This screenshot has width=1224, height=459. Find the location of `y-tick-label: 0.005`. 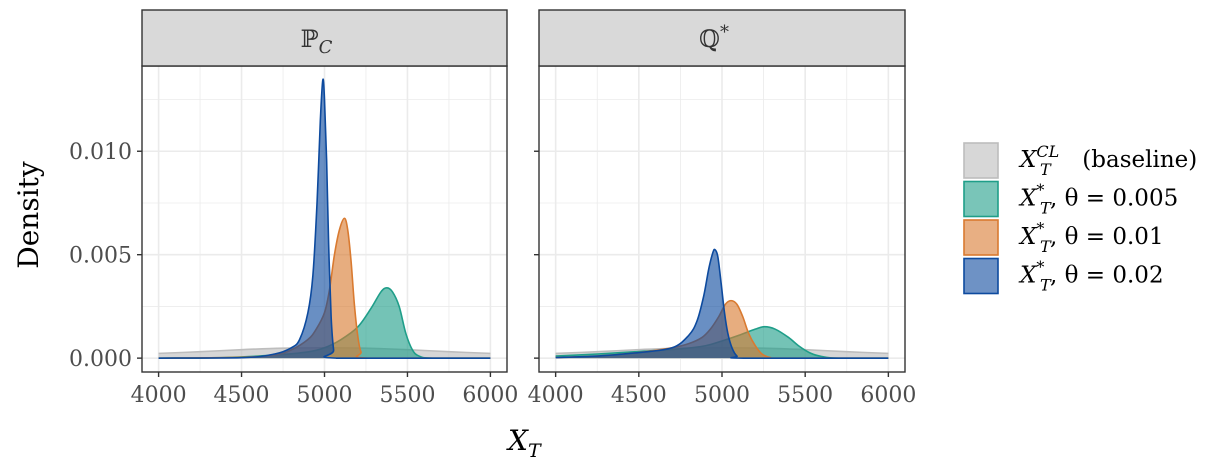

y-tick-label: 0.005 is located at coordinates (100, 256).